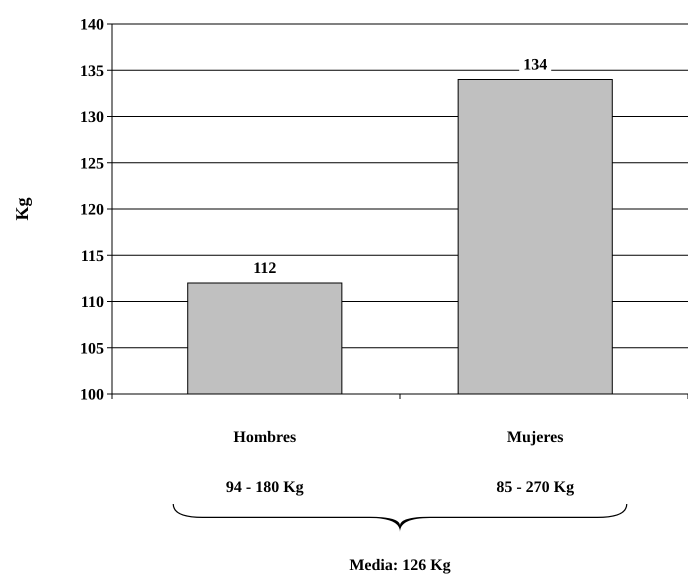 Image resolution: width=688 pixels, height=580 pixels. What do you see at coordinates (92, 303) in the screenshot?
I see `y-tick-label: 110` at bounding box center [92, 303].